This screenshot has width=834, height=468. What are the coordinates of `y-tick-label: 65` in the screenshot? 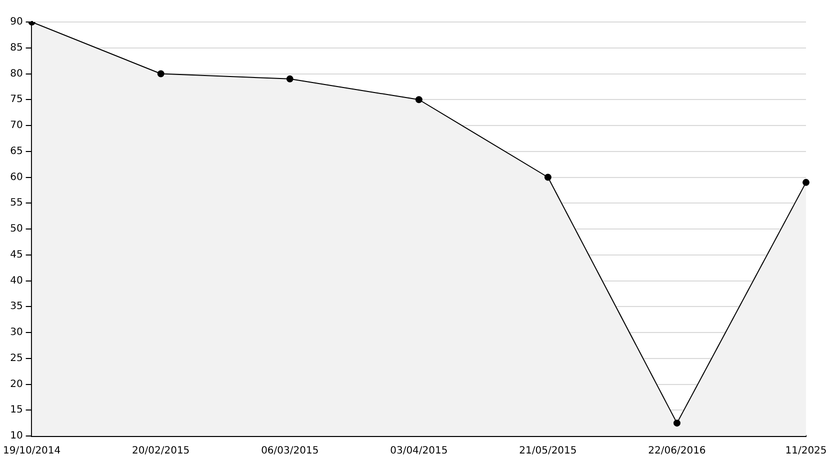 It's located at (16, 151).